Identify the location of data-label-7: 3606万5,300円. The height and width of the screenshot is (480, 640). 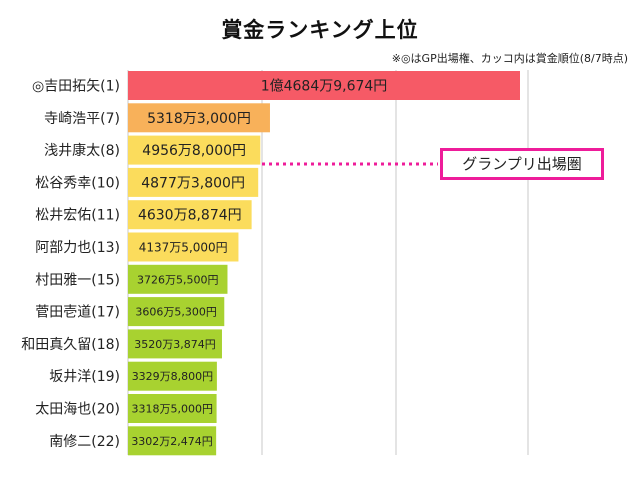
(176, 312).